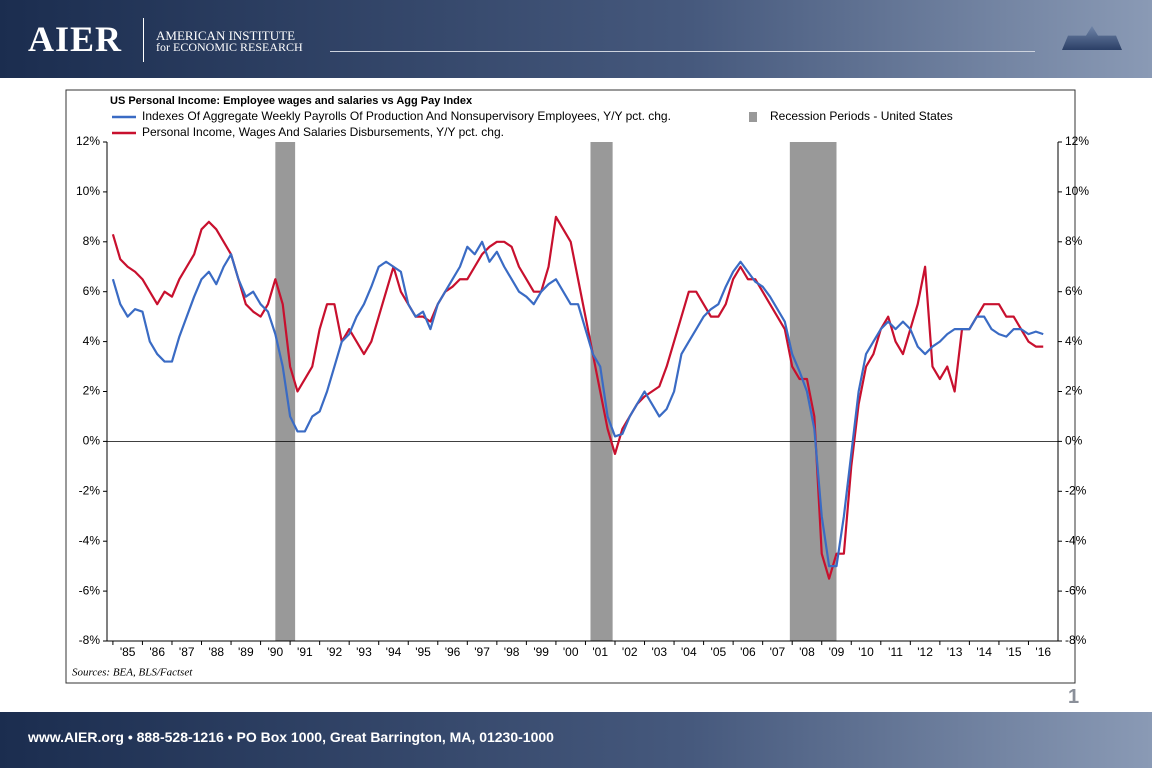 The image size is (1152, 768). I want to click on y-tick-label: -6%, so click(90, 590).